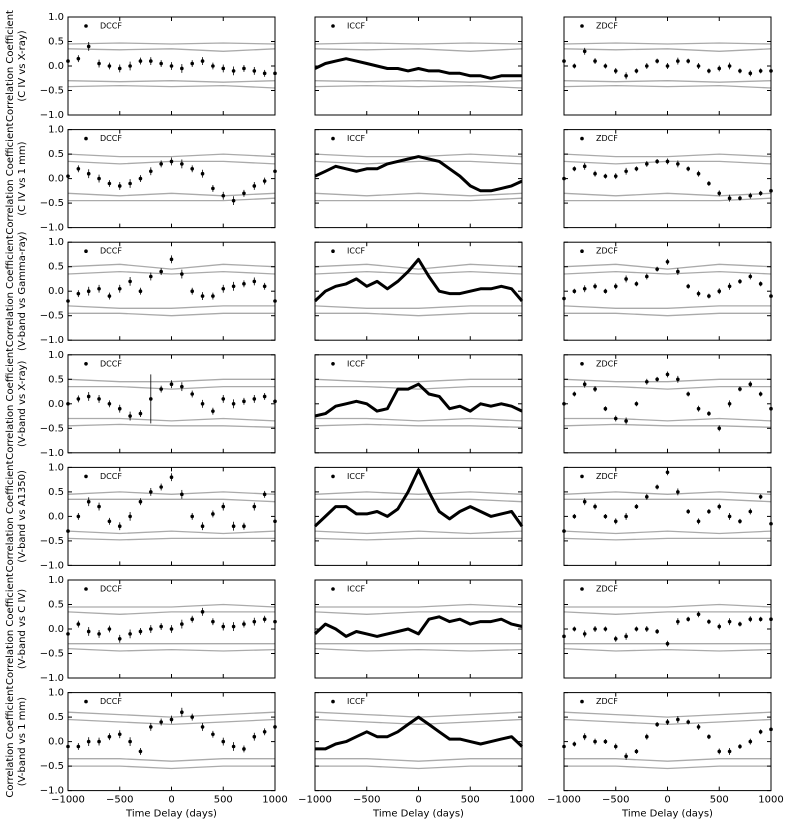 This screenshot has height=834, width=797. I want to click on x-tick-label: 0, so click(171, 800).